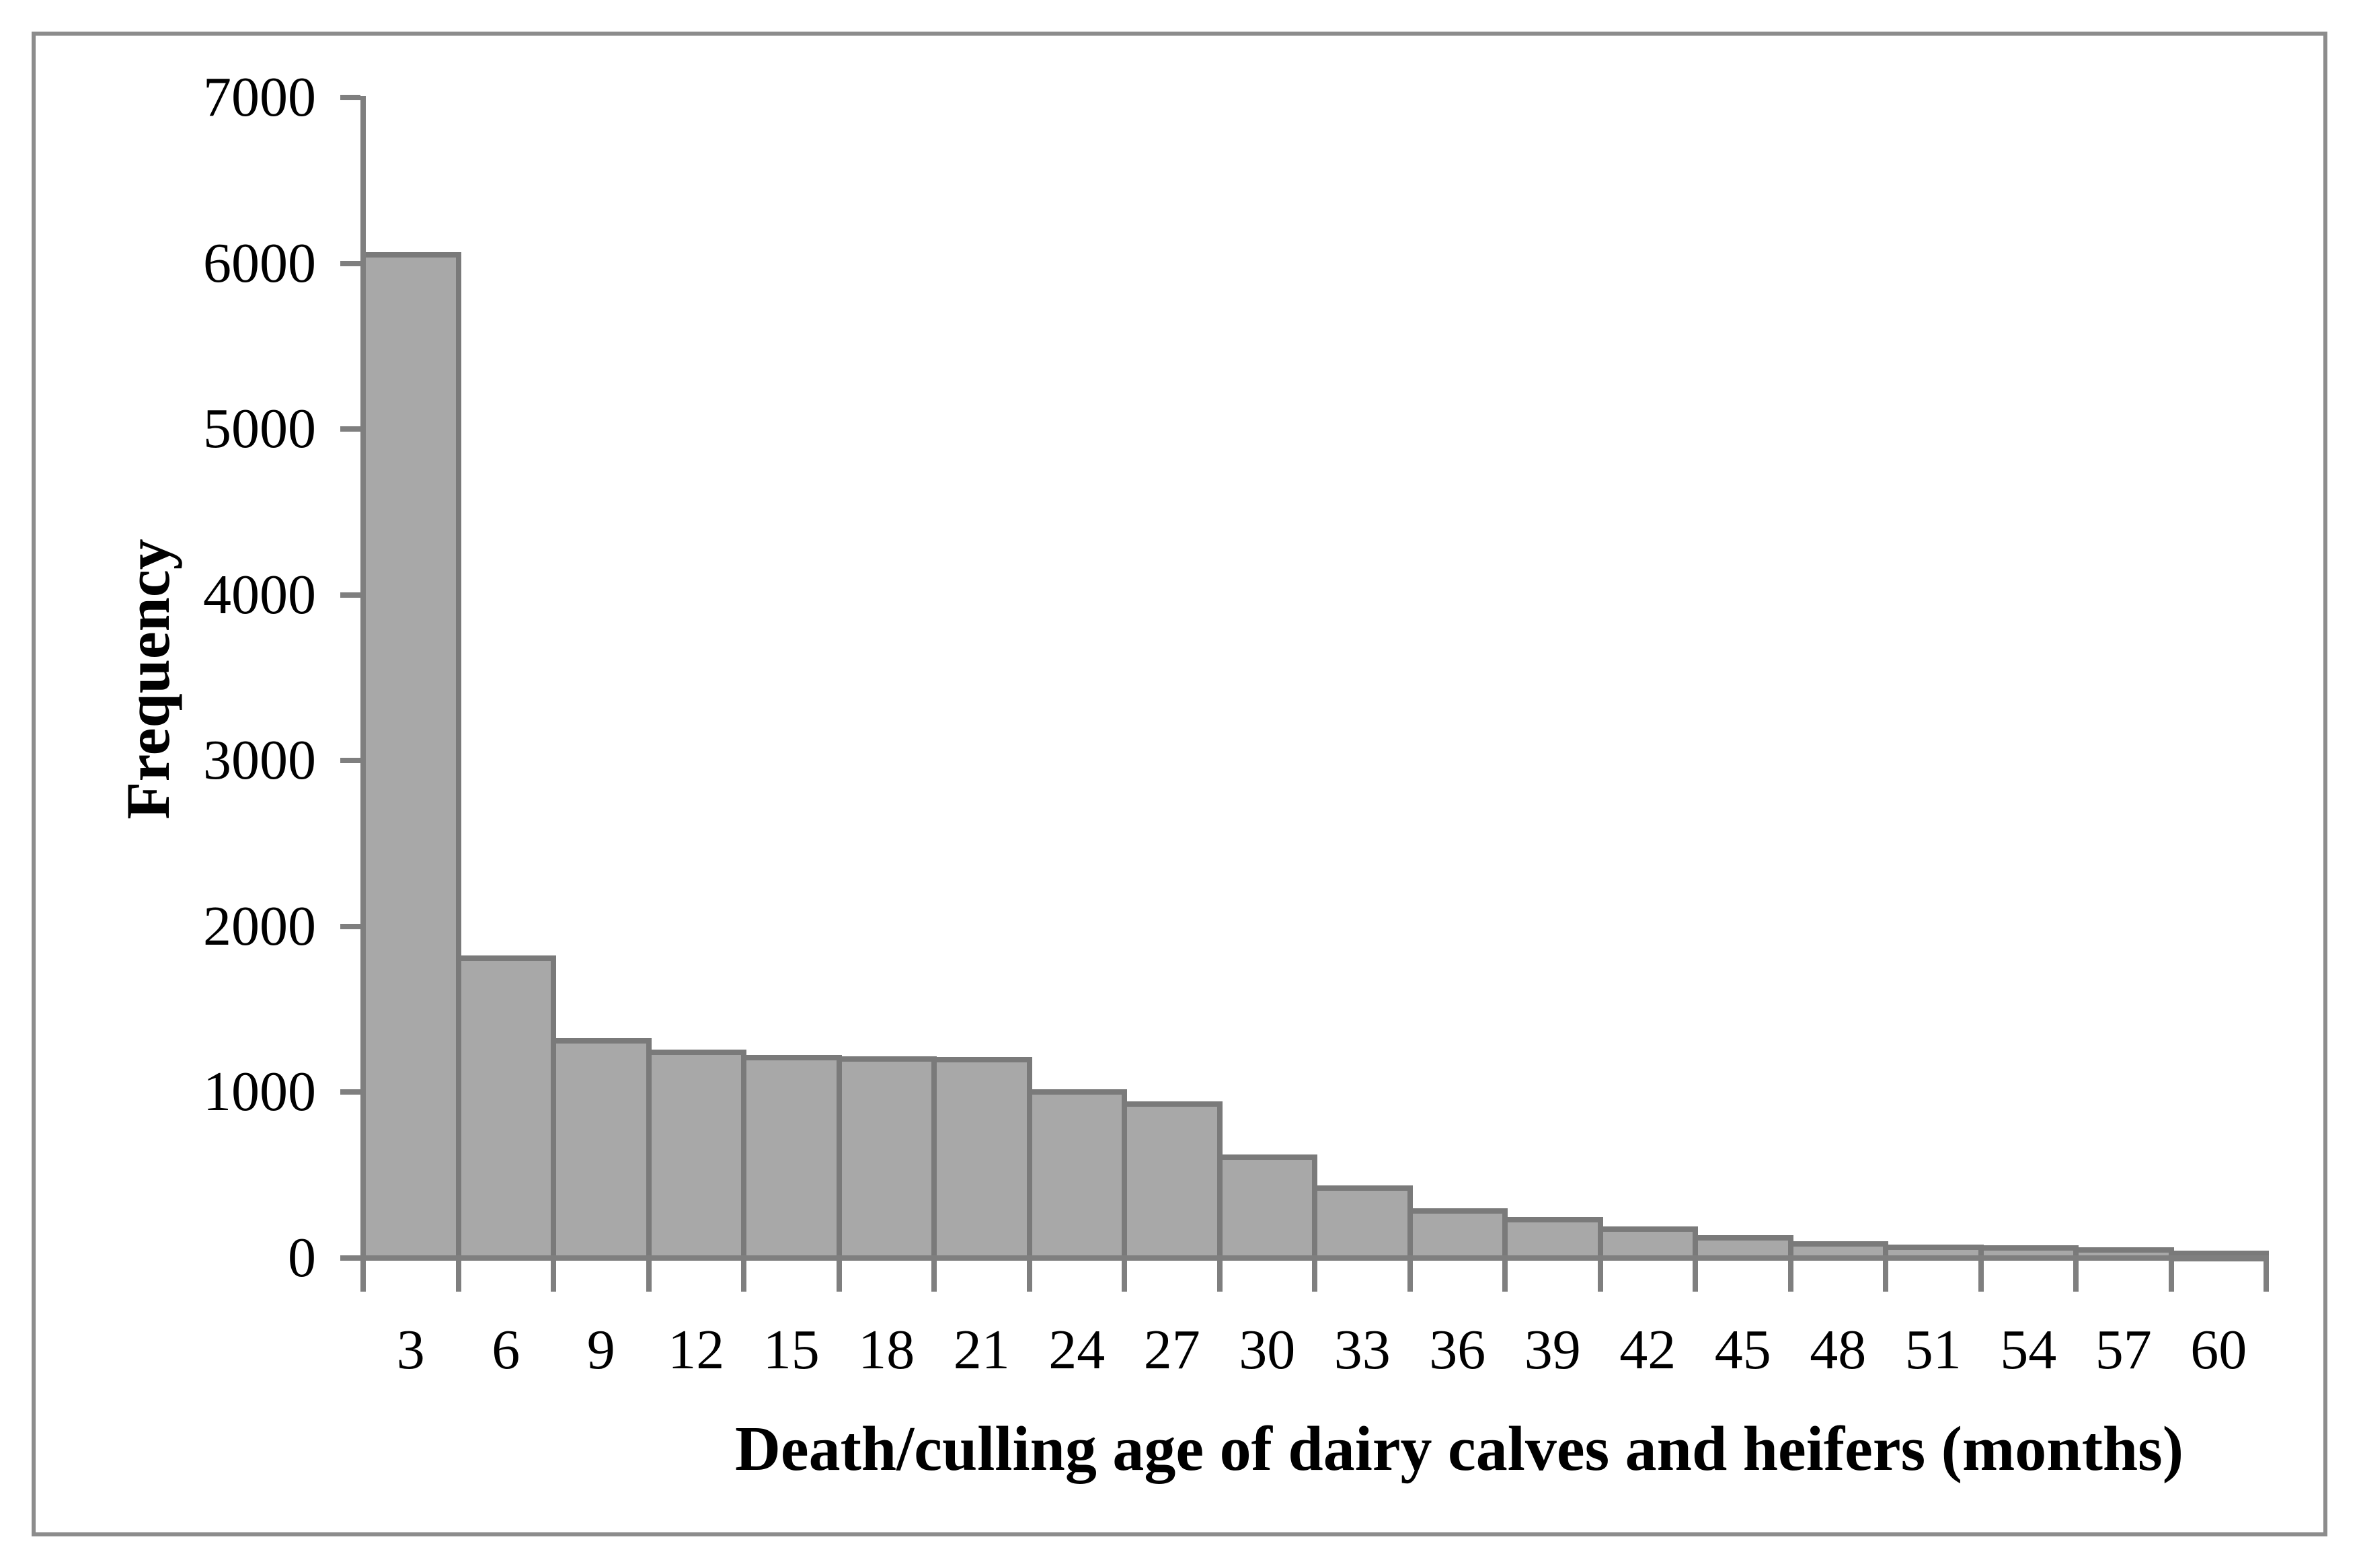  I want to click on x-tick-label-27: 27, so click(1171, 1350).